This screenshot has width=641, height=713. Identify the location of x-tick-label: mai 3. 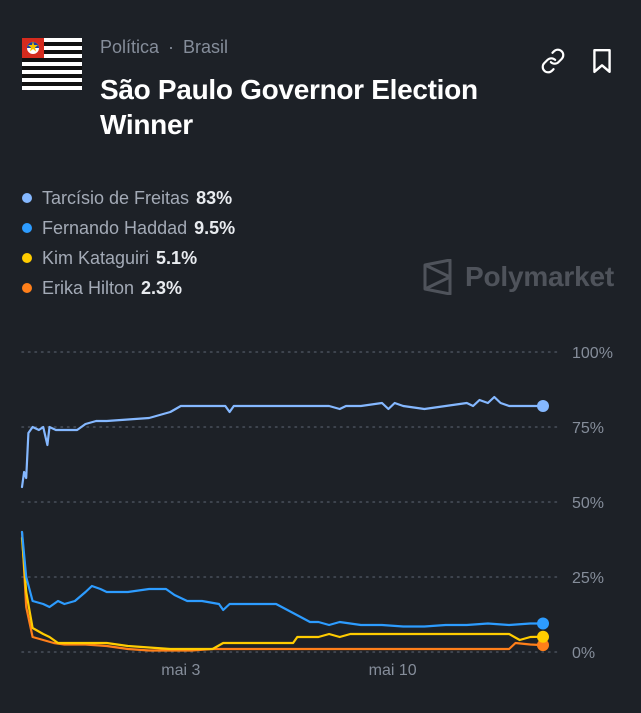
(180, 670).